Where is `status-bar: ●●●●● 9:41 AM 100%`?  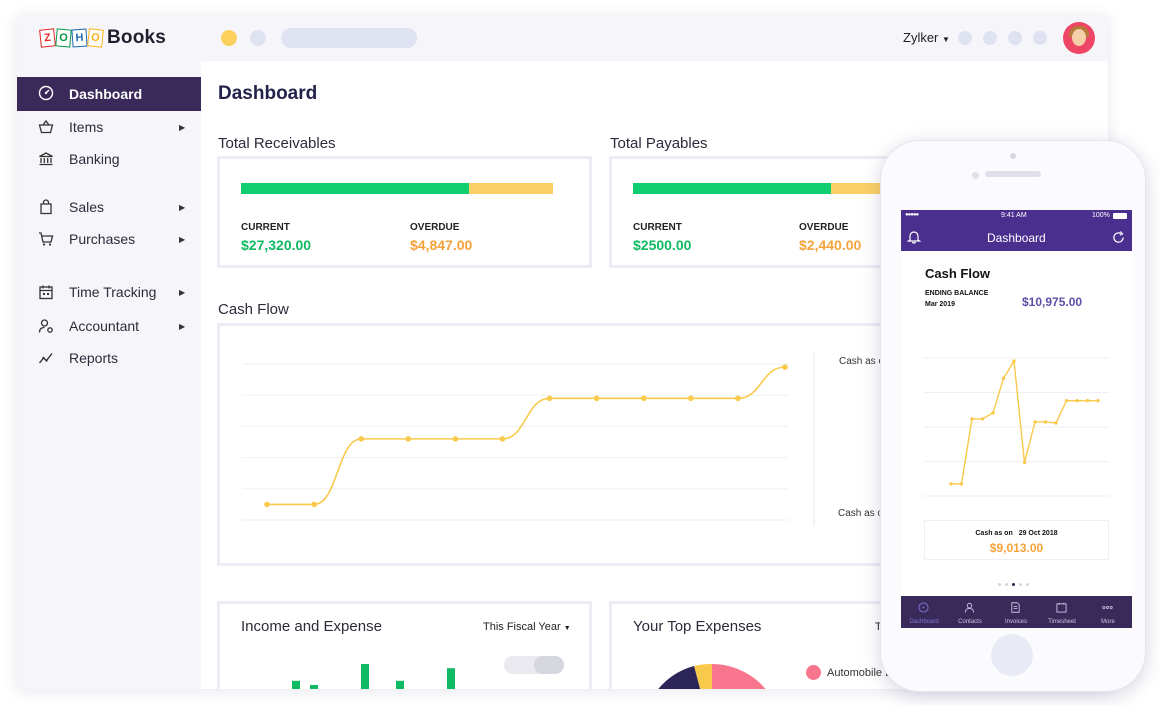
status-bar: ●●●●● 9:41 AM 100% is located at coordinates (1016, 216).